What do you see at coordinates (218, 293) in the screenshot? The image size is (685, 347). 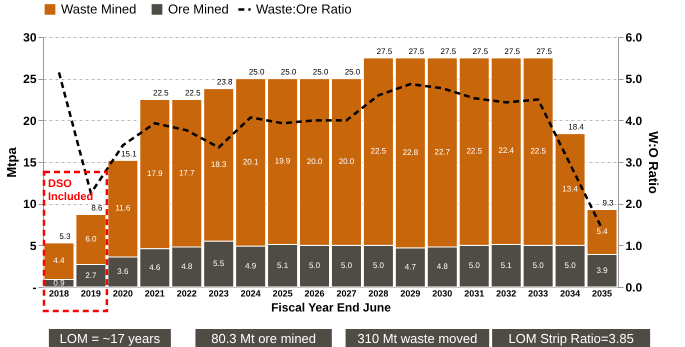 I see `x-tick-label: 2023` at bounding box center [218, 293].